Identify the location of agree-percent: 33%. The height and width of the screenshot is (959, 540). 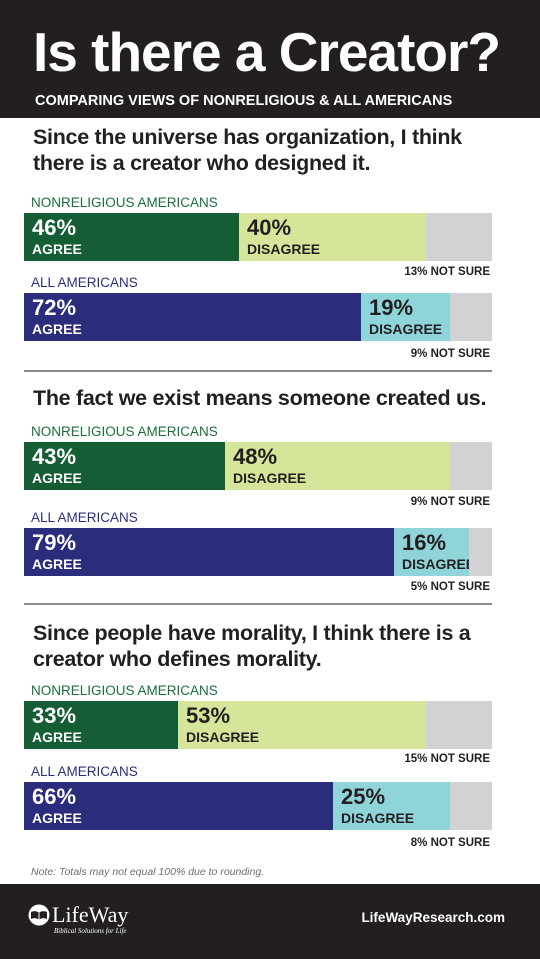
(54, 715).